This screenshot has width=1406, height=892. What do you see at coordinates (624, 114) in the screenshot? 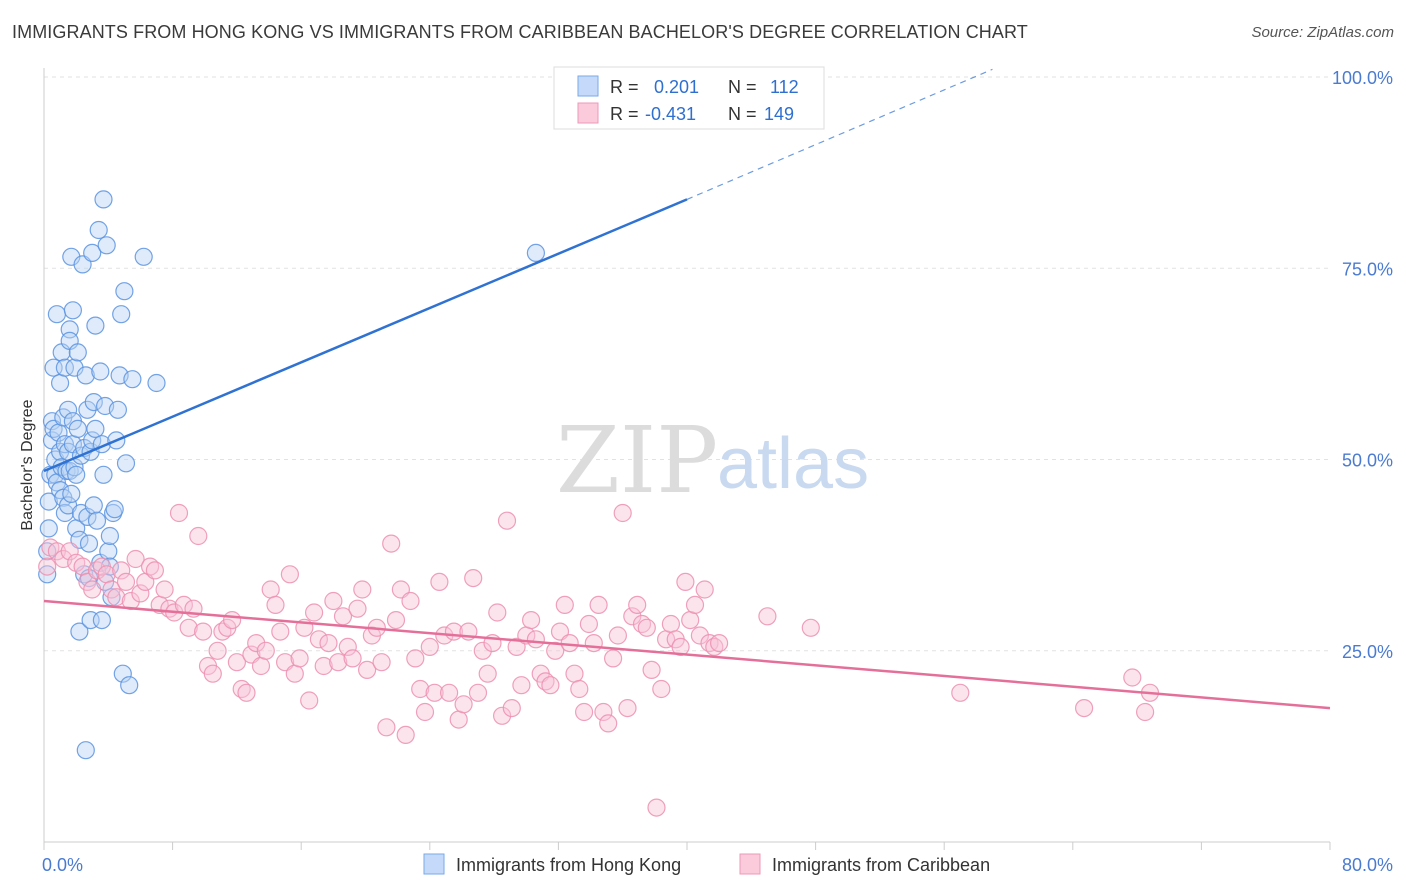
I see `legend-r-label-caribbean: R =` at bounding box center [624, 114].